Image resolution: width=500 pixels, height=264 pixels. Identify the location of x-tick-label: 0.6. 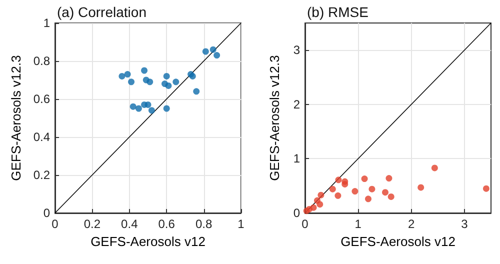
(167, 224).